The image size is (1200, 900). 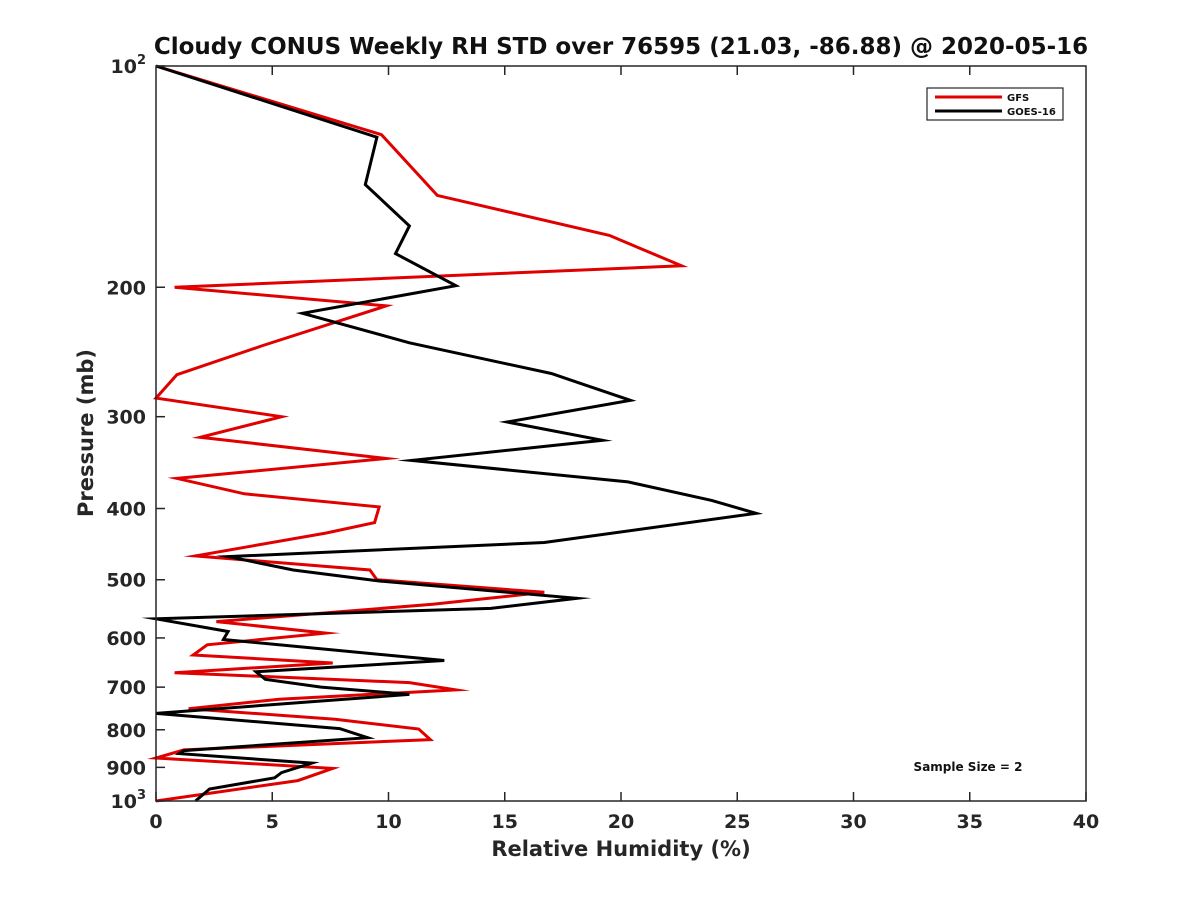 I want to click on y-tick-label: 800, so click(x=126, y=731).